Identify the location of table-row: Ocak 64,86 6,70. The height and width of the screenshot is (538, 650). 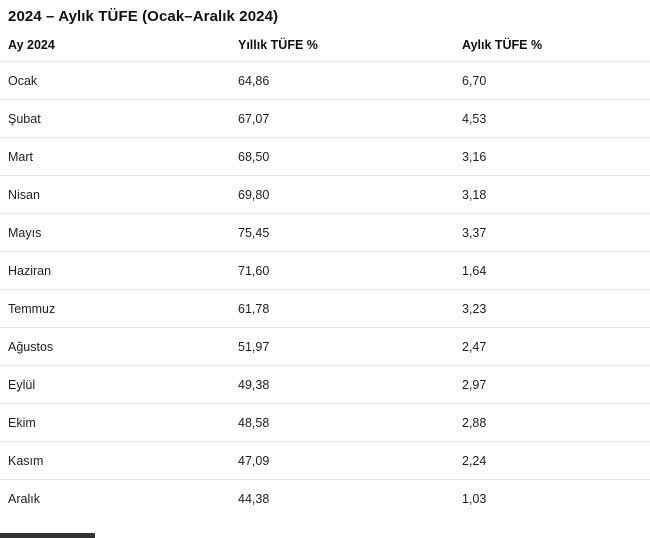
(325, 80).